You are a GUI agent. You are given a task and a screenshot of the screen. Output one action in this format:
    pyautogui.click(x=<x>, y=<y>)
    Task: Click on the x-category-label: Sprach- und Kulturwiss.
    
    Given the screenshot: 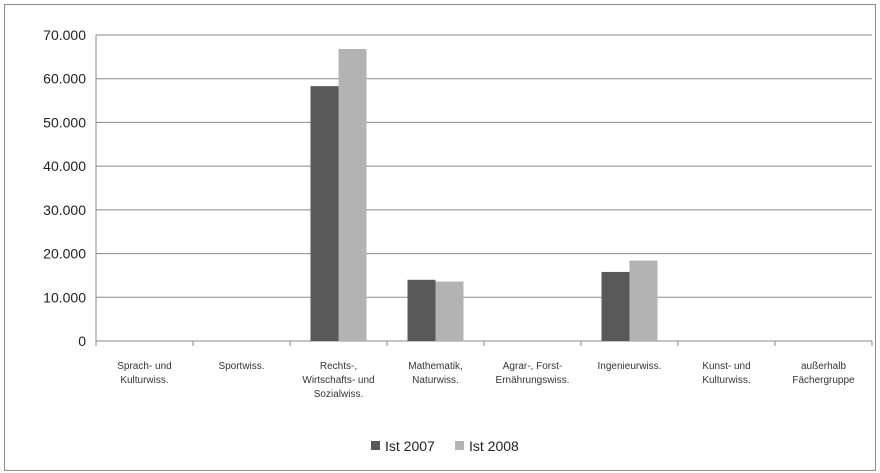 What is the action you would take?
    pyautogui.click(x=144, y=373)
    